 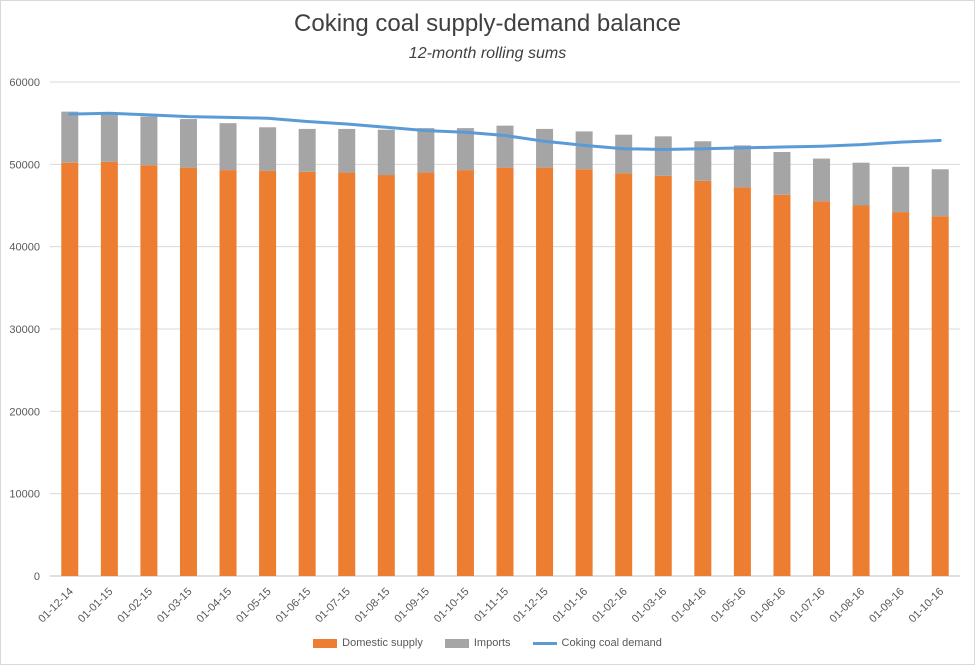 I want to click on legend-item-domestic-supply: Domestic supply, so click(x=368, y=643).